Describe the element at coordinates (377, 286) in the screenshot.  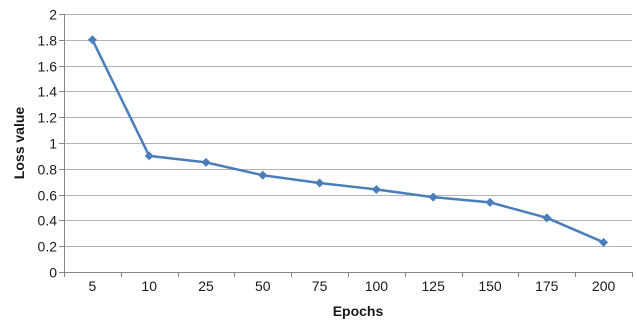
I see `x-tick-label: 100` at that location.